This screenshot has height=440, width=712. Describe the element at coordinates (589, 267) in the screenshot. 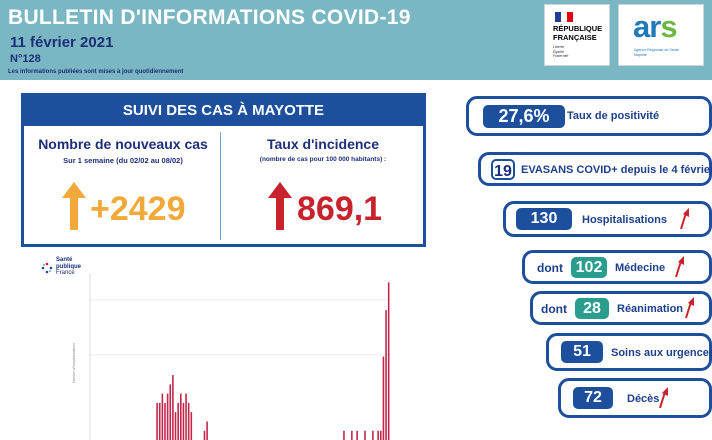

I see `medecine-value: 102` at that location.